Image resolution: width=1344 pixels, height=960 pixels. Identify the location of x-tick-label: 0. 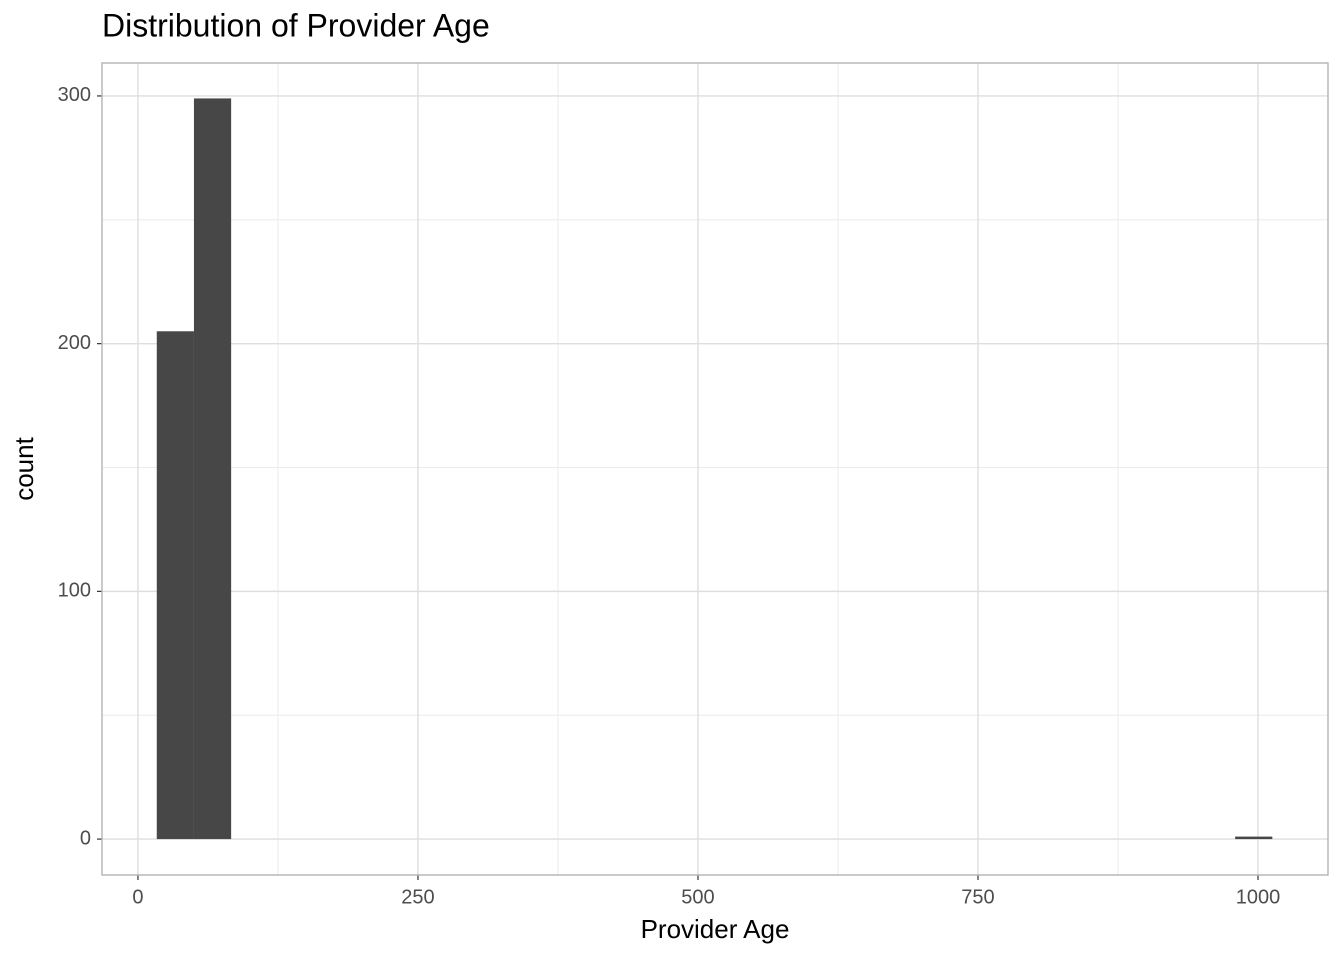
(137, 897).